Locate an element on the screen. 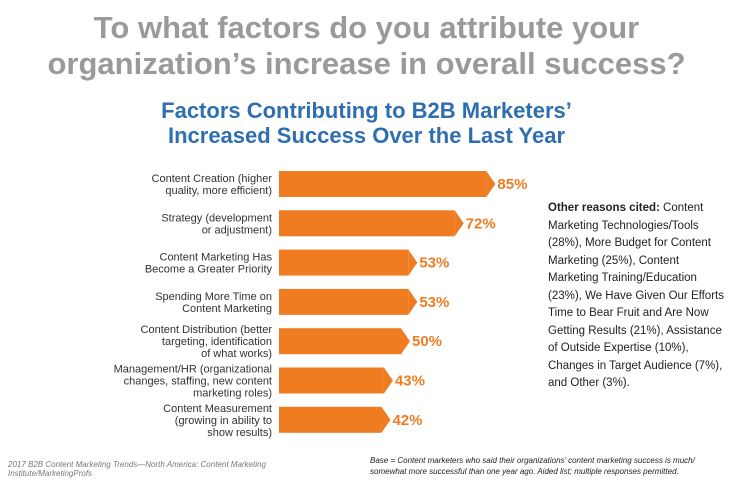 This screenshot has width=733, height=486. category-label-1: Strategy (development or adjustment) is located at coordinates (216, 224).